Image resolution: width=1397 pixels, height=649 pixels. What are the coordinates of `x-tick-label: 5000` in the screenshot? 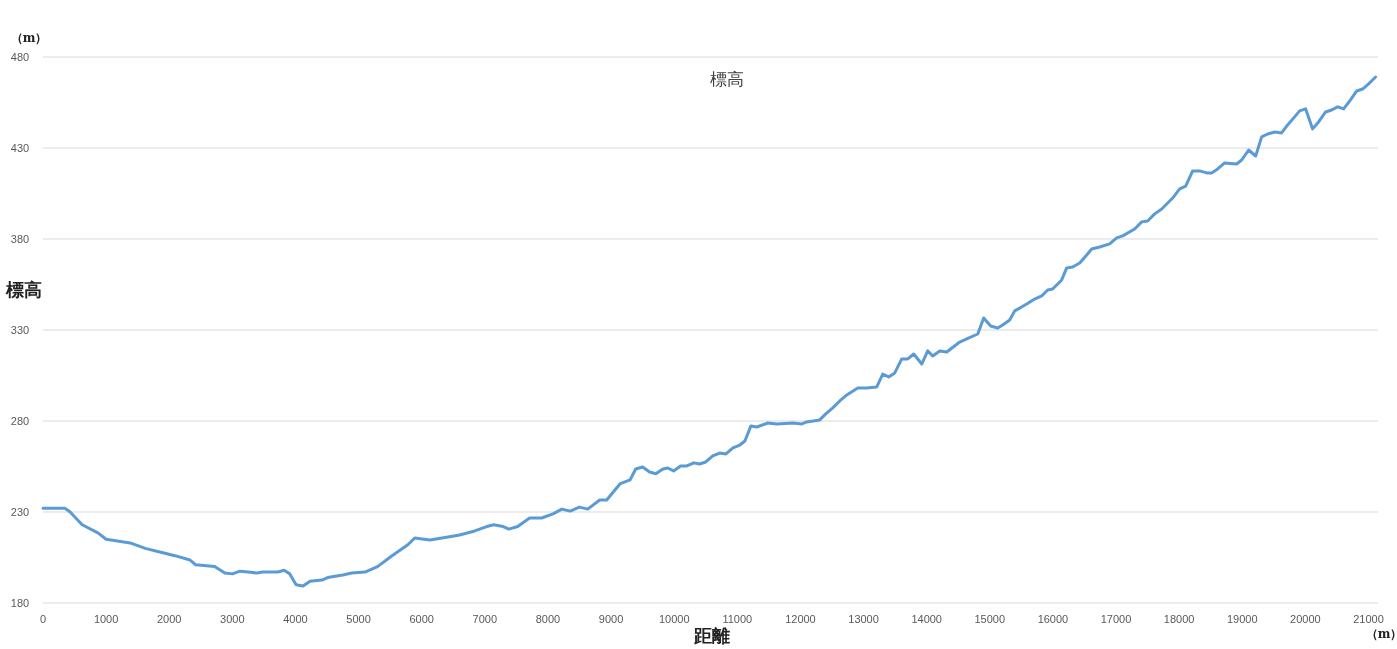 It's located at (358, 619).